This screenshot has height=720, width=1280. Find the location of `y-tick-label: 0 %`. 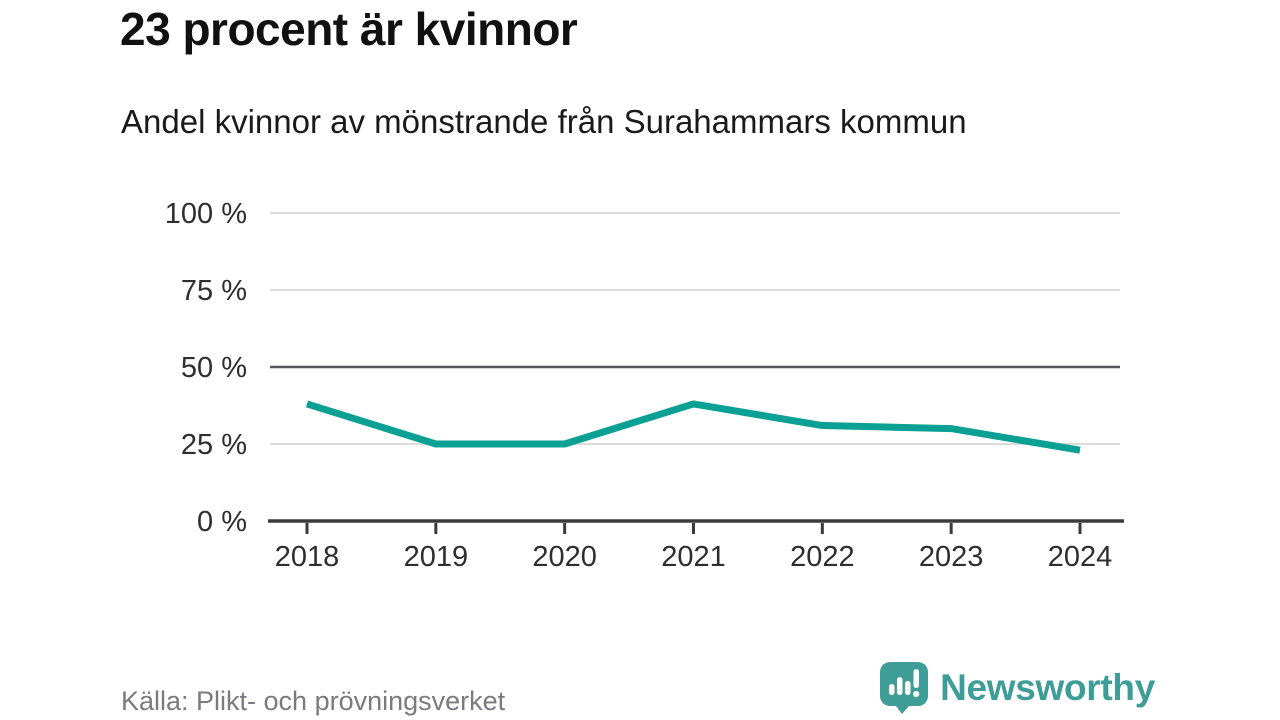

y-tick-label: 0 % is located at coordinates (222, 522).